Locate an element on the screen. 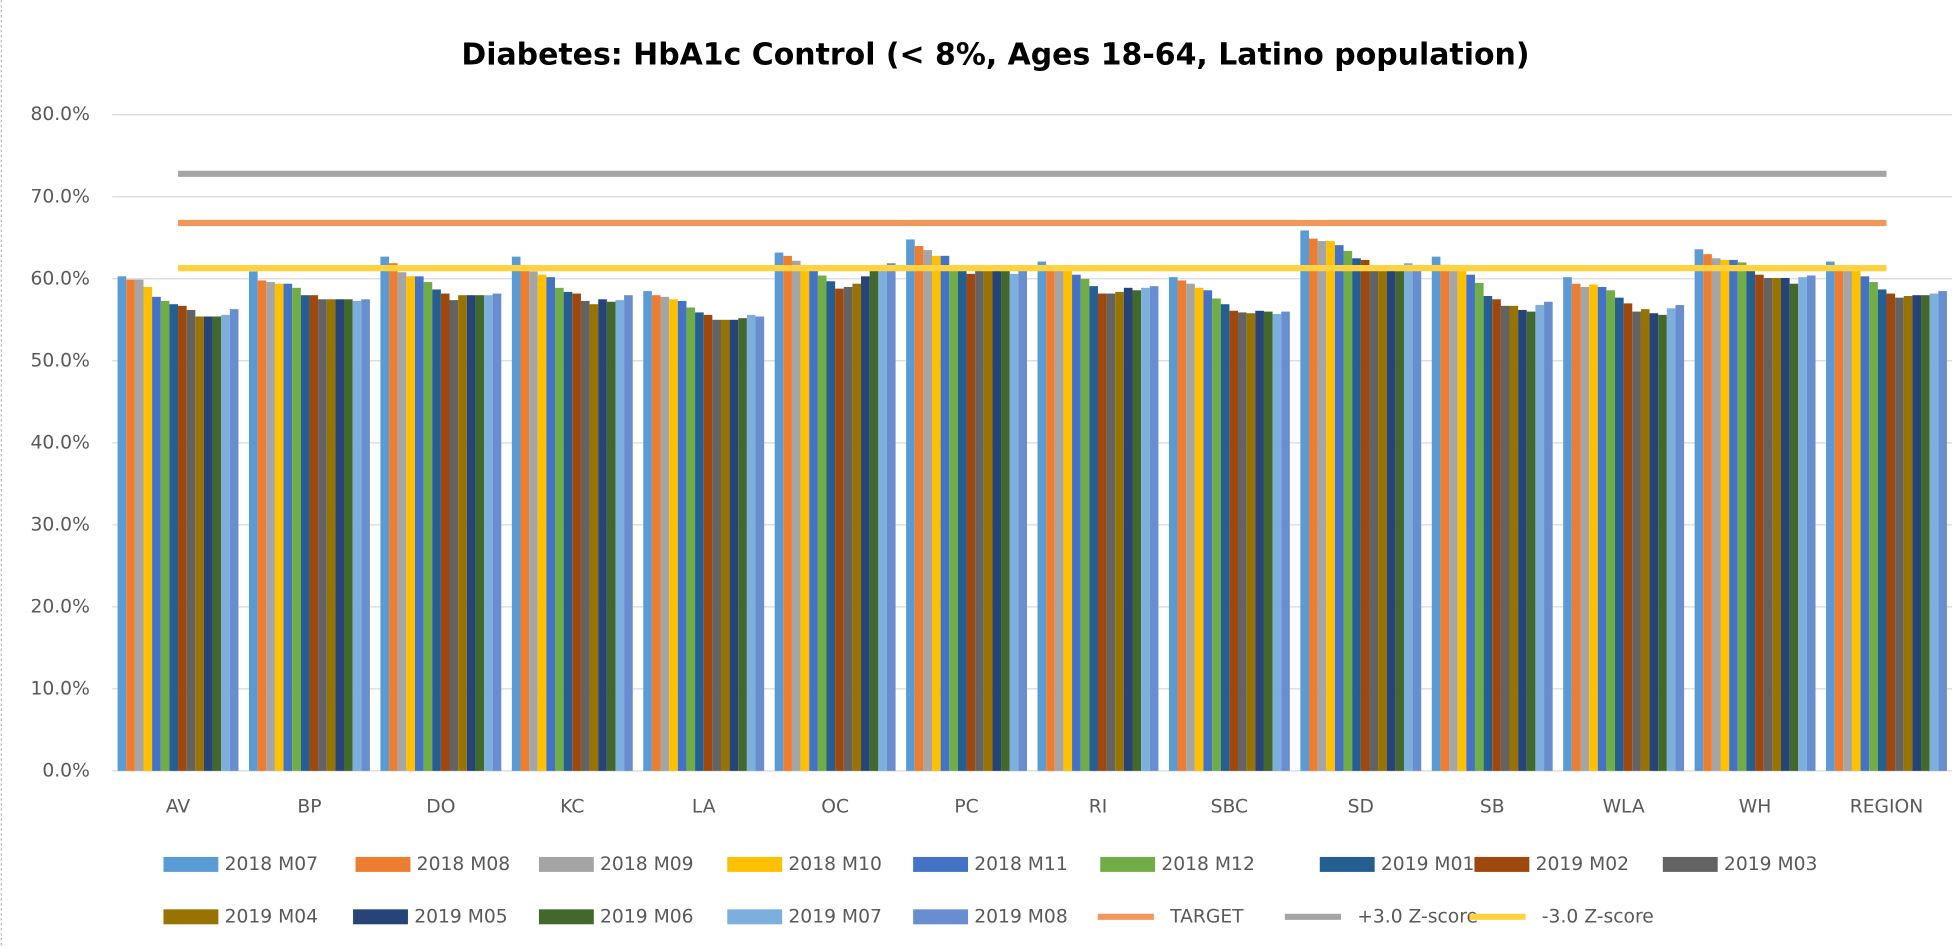 The height and width of the screenshot is (948, 1956). legend-label: 2018 M10 is located at coordinates (834, 864).